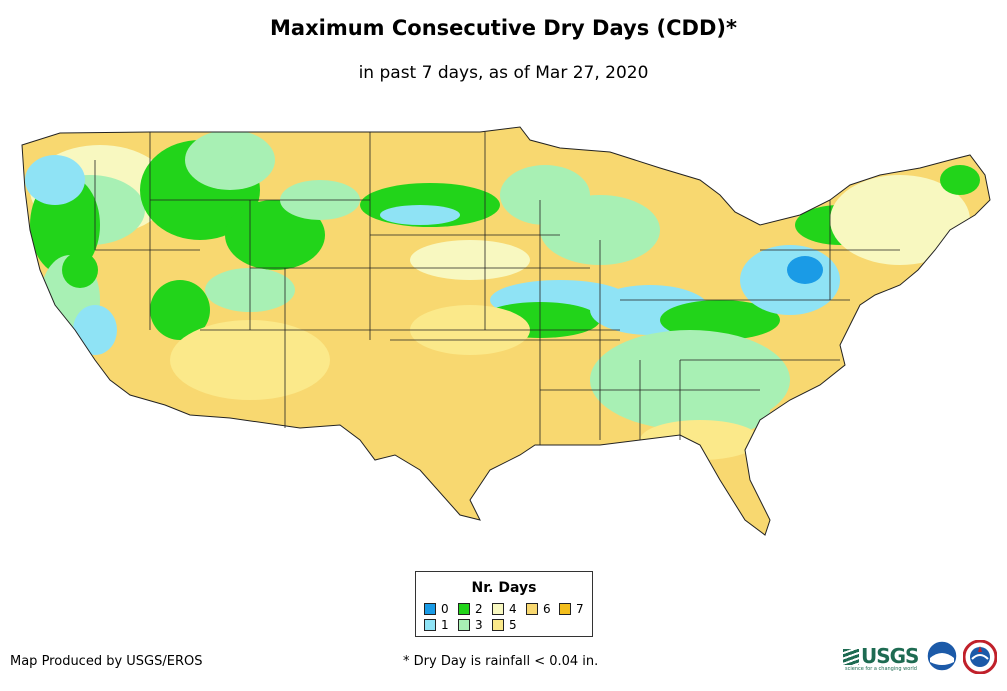  I want to click on legend-item-4: 4, so click(504, 609).